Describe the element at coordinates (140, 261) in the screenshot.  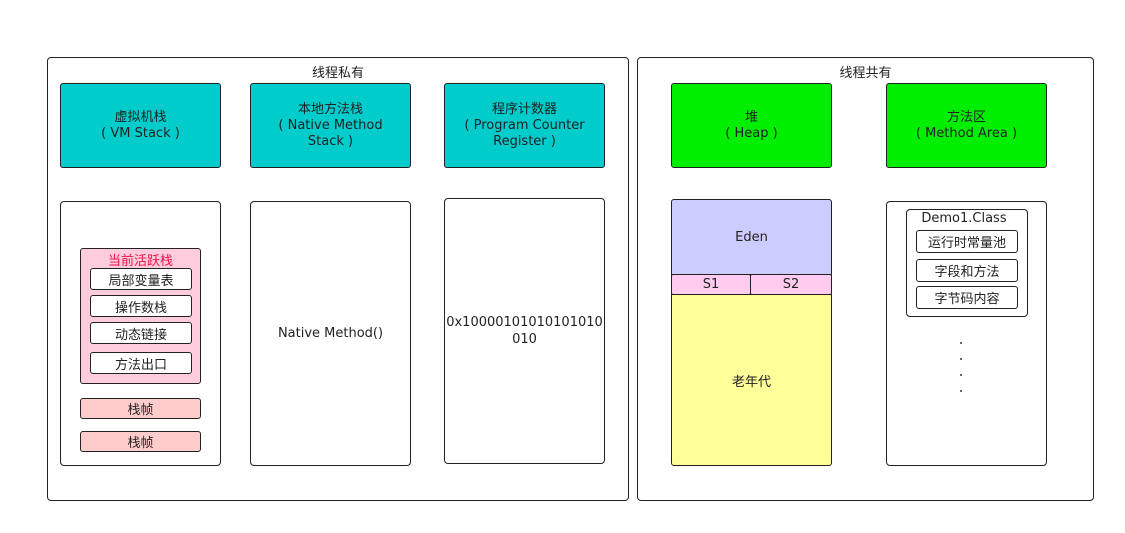
I see `active-stack-frame-title: 当前活跃栈` at that location.